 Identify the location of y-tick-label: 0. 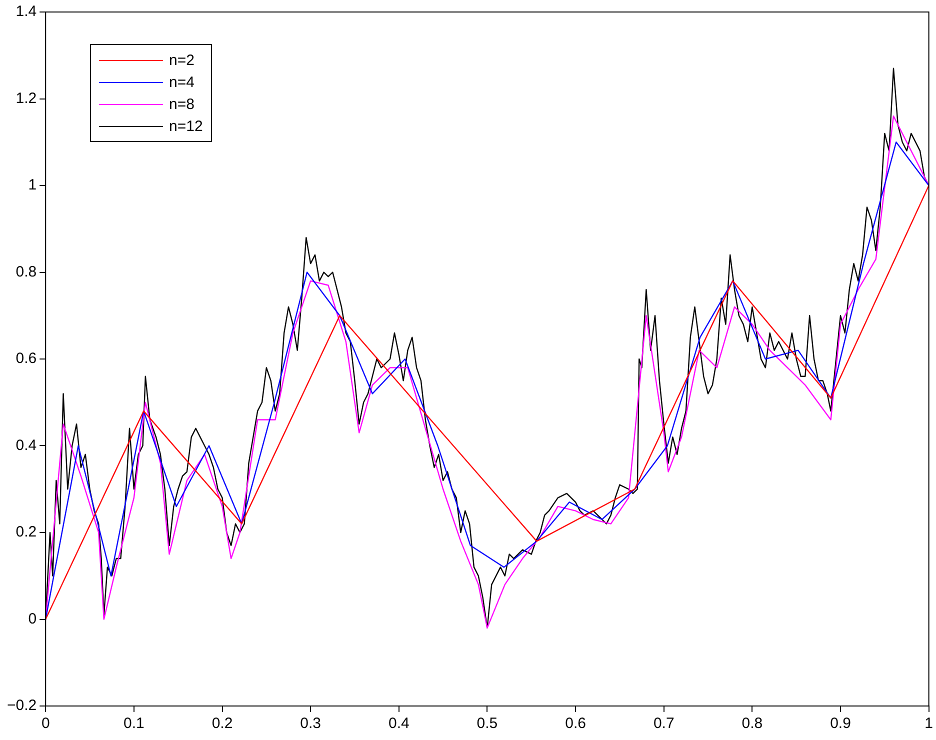
(32, 619).